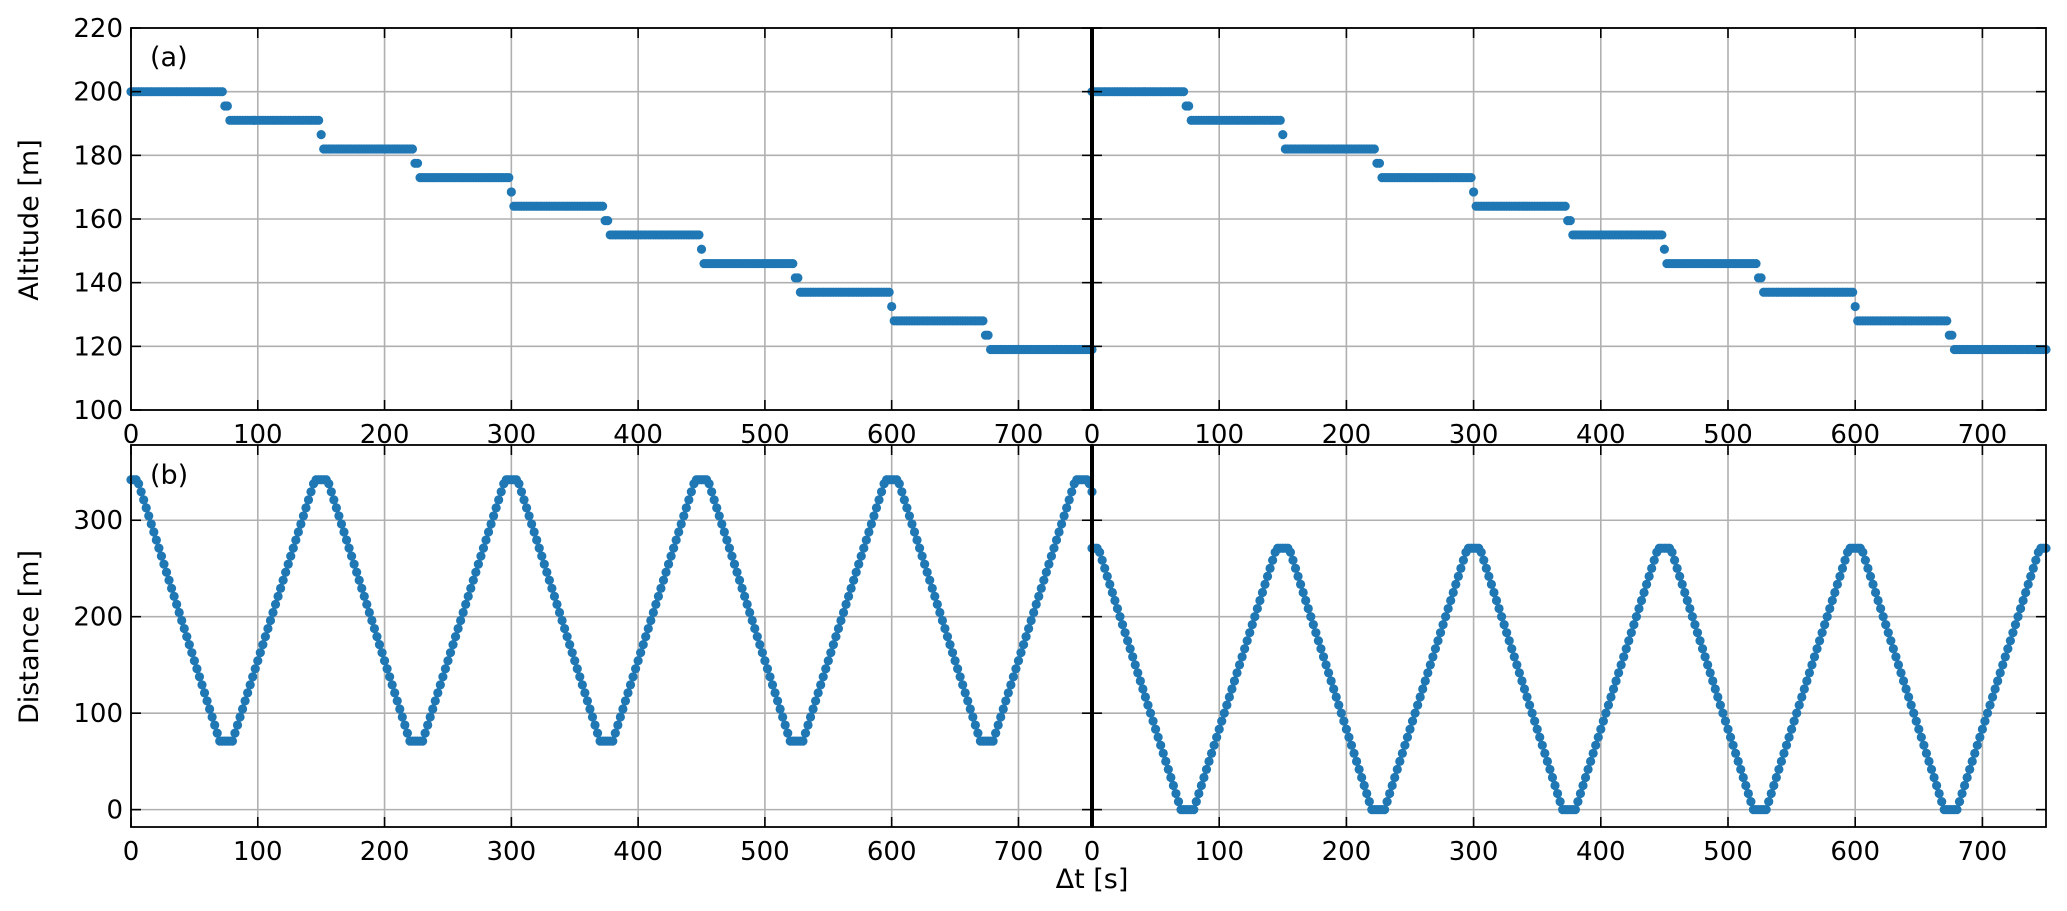  Describe the element at coordinates (98, 714) in the screenshot. I see `ytick-label-b-100: 100` at that location.